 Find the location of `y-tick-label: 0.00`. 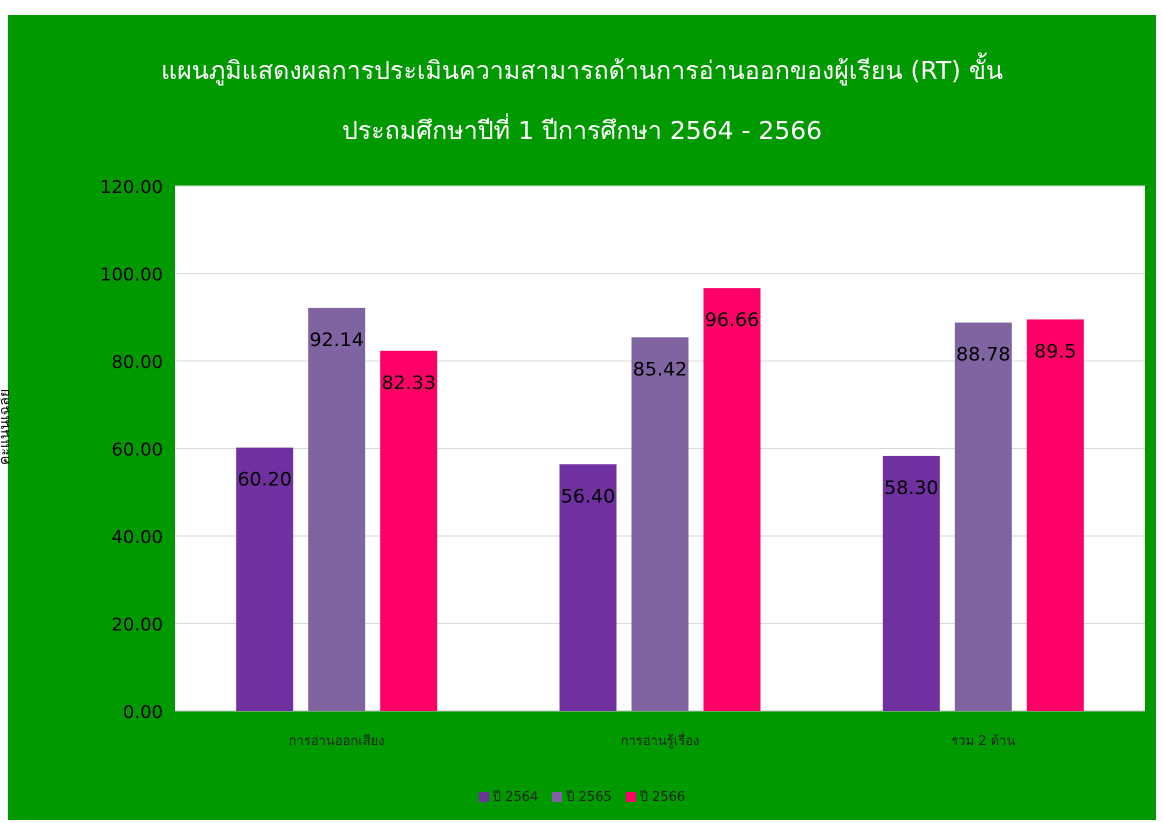

y-tick-label: 0.00 is located at coordinates (143, 712).